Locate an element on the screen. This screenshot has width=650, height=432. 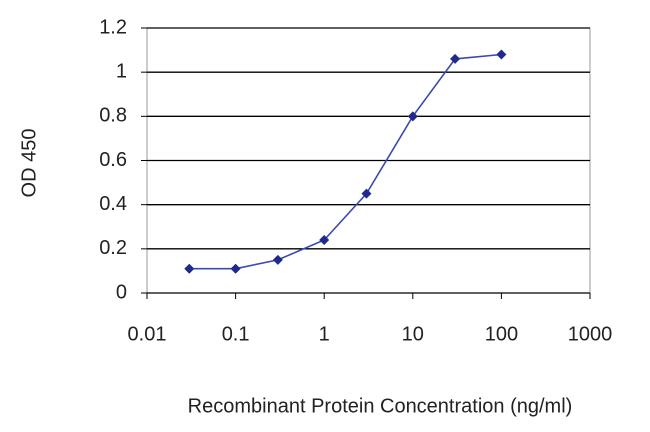
y-tick-label: 0 is located at coordinates (121, 292).